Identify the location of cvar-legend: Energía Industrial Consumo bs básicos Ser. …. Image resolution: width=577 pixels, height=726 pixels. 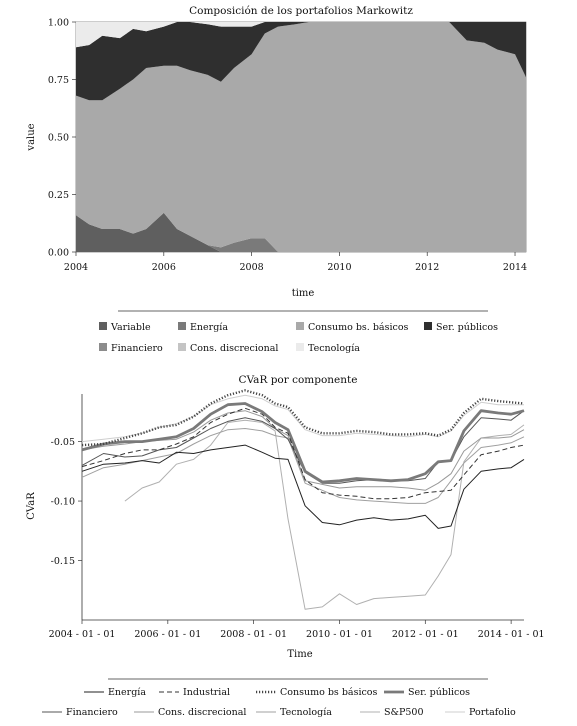
(279, 702).